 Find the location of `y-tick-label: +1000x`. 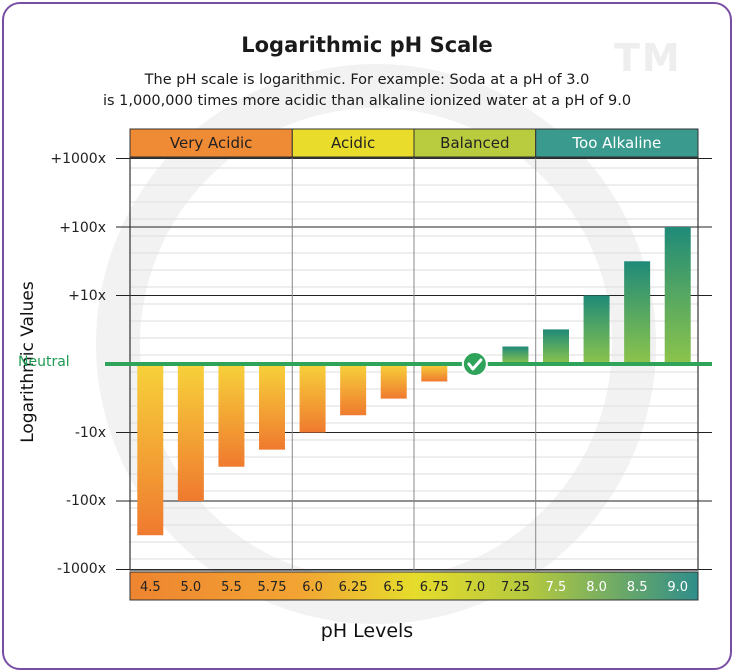

y-tick-label: +1000x is located at coordinates (78, 159).